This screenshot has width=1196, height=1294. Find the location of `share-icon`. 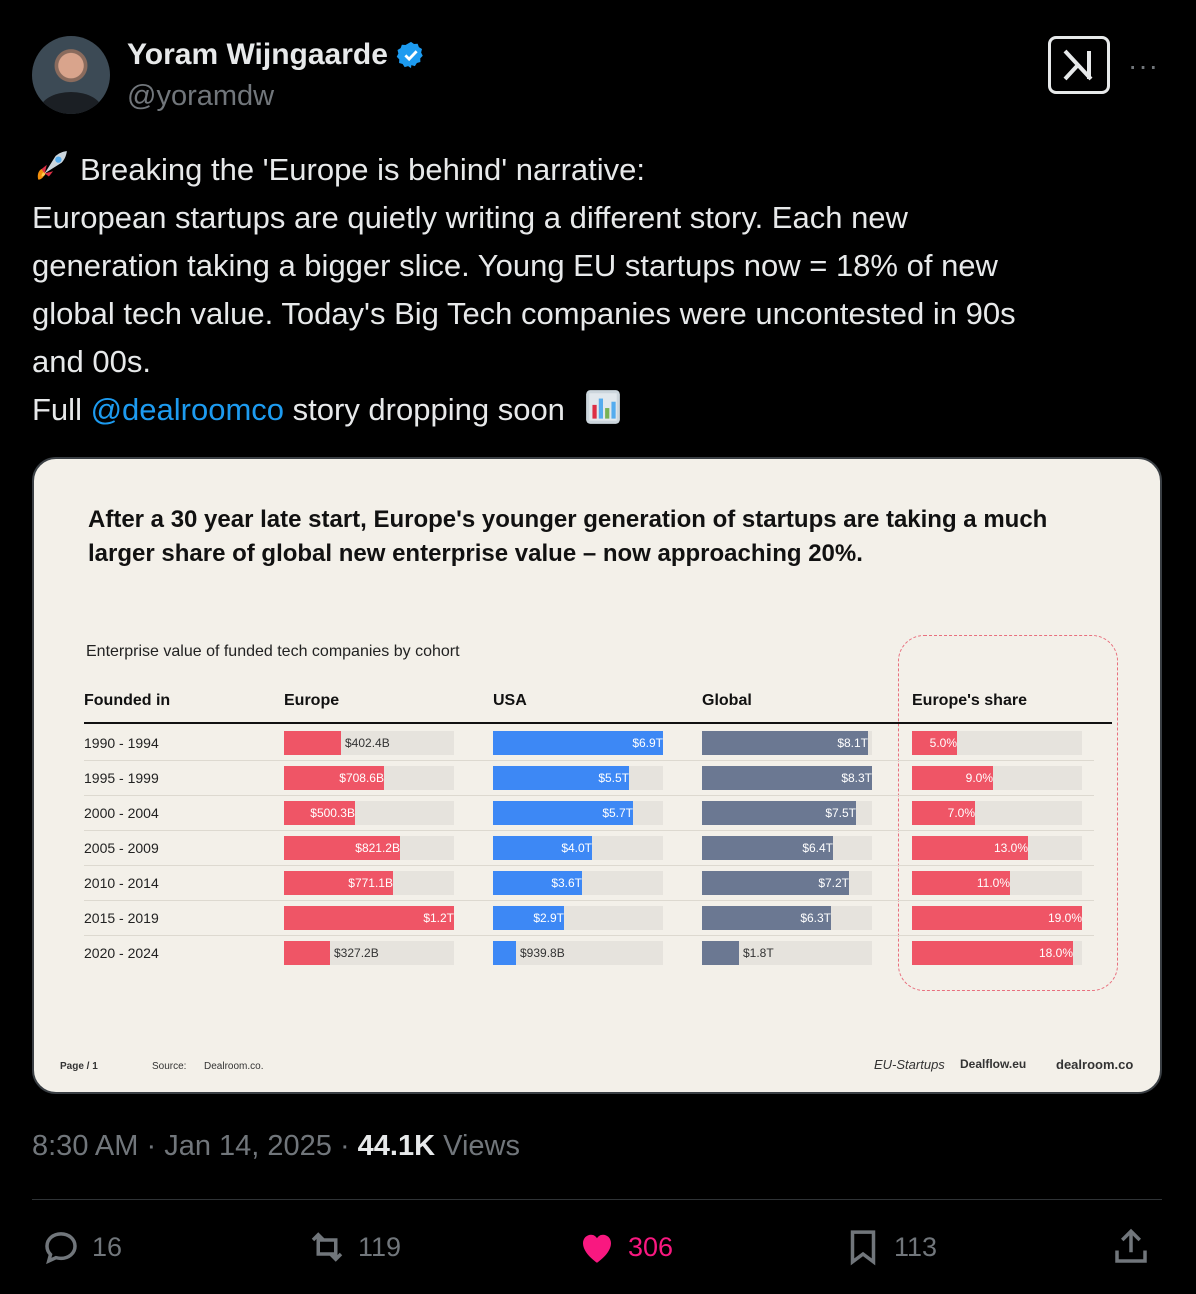

share-icon is located at coordinates (1131, 1245).